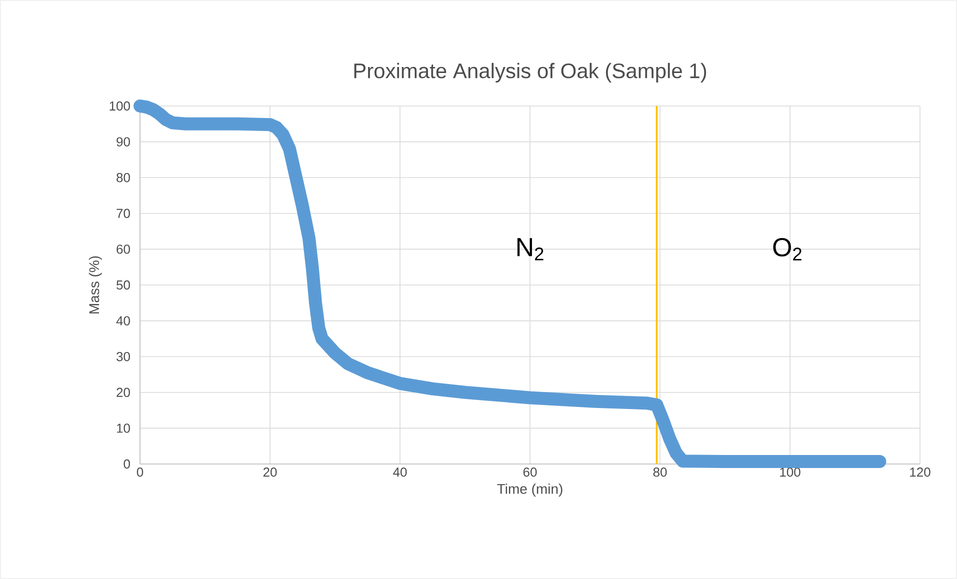 This screenshot has height=579, width=957. Describe the element at coordinates (123, 249) in the screenshot. I see `y-tick-label: 60` at that location.